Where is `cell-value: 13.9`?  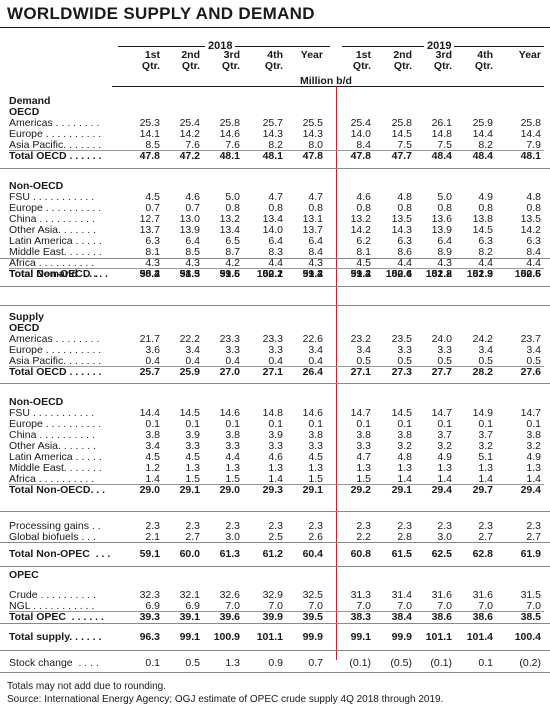 cell-value: 13.9 is located at coordinates (189, 230).